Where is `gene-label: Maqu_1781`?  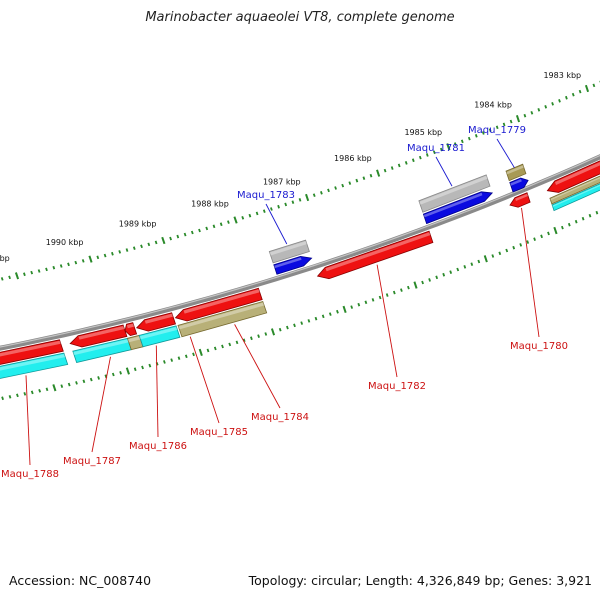
gene-label: Maqu_1781 is located at coordinates (436, 148).